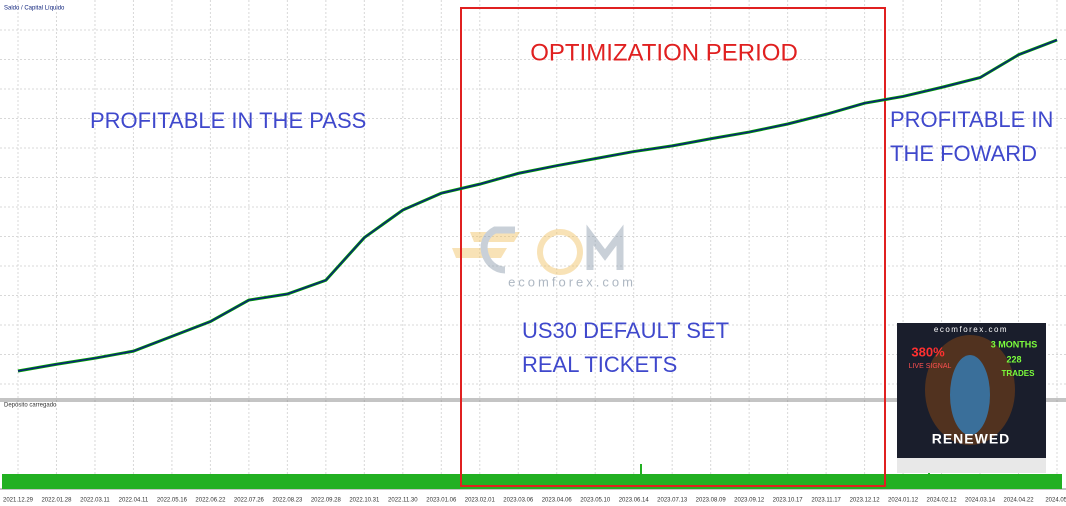  Describe the element at coordinates (441, 501) in the screenshot. I see `x-tick-label: 2023.01.06` at that location.